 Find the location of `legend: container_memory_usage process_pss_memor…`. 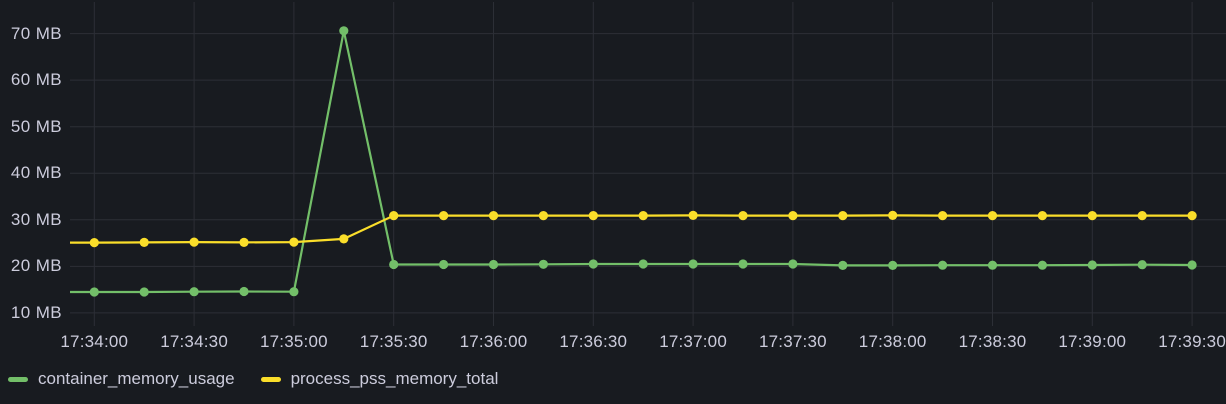

legend: container_memory_usage process_pss_memor… is located at coordinates (253, 379).